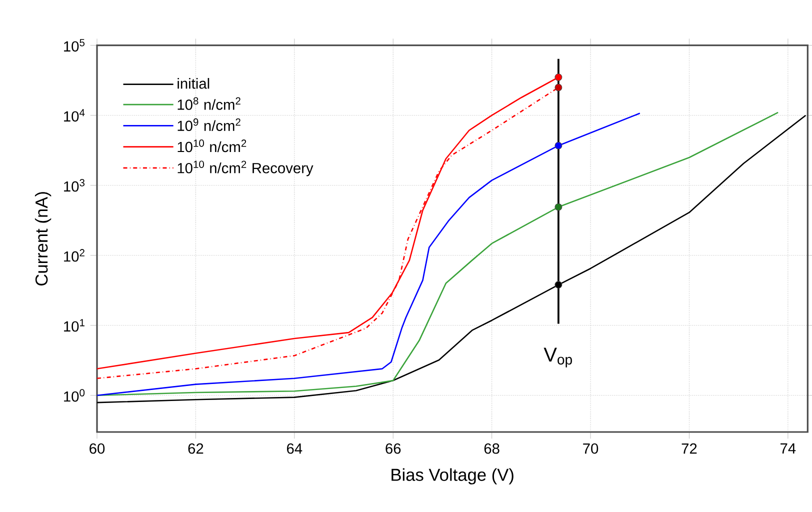 The width and height of the screenshot is (812, 512). What do you see at coordinates (74, 115) in the screenshot?
I see `y-tick-label: 10$^{4}$` at bounding box center [74, 115].